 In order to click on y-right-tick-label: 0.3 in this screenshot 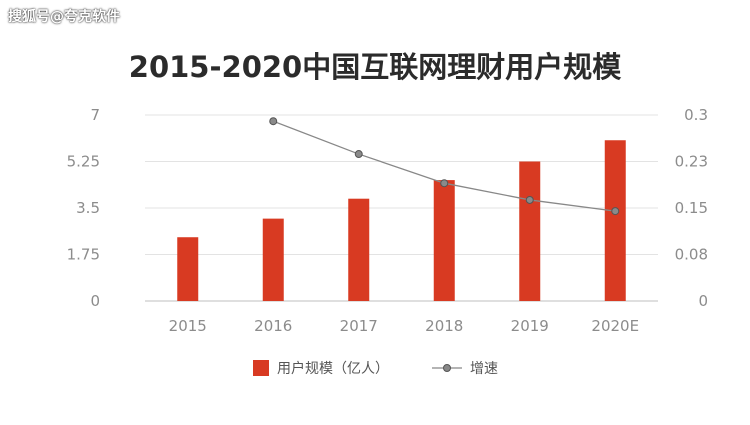, I will do `click(696, 115)`.